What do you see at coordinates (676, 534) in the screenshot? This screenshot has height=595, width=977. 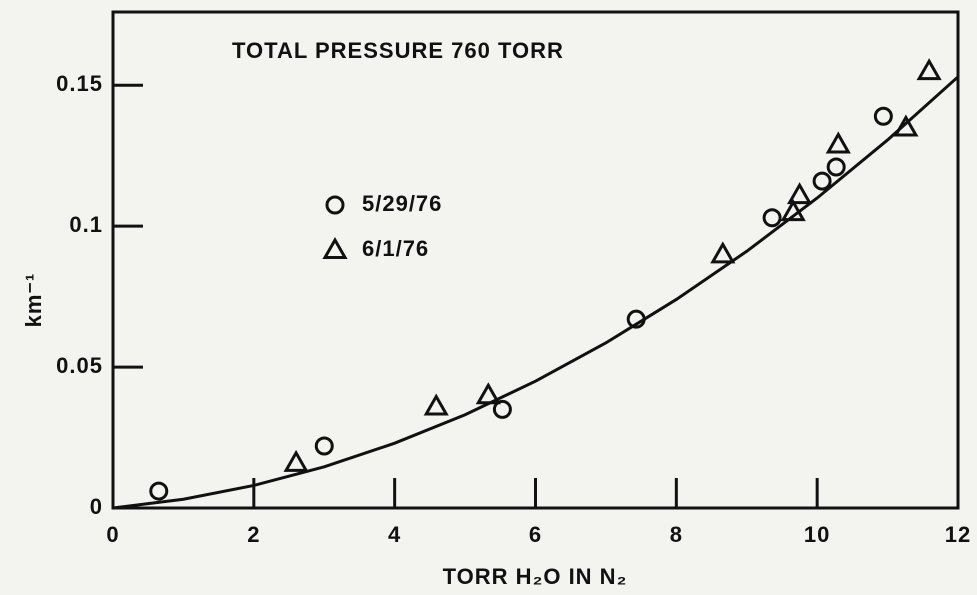 I see `x-tick-label: 8` at bounding box center [676, 534].